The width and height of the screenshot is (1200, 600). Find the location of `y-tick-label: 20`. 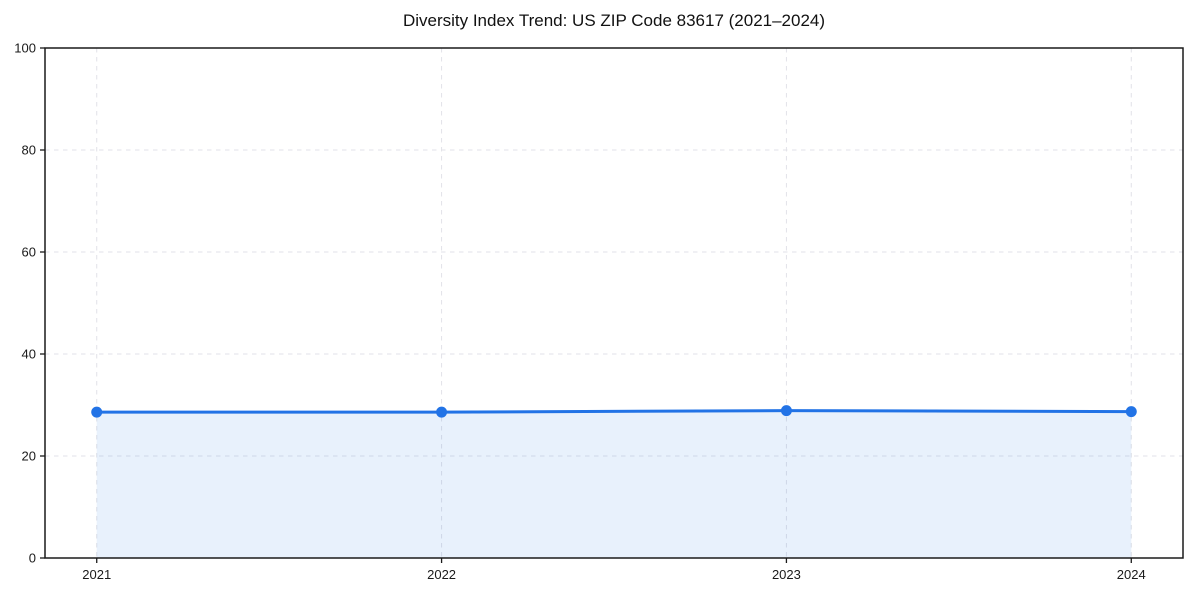

y-tick-label: 20 is located at coordinates (29, 456).